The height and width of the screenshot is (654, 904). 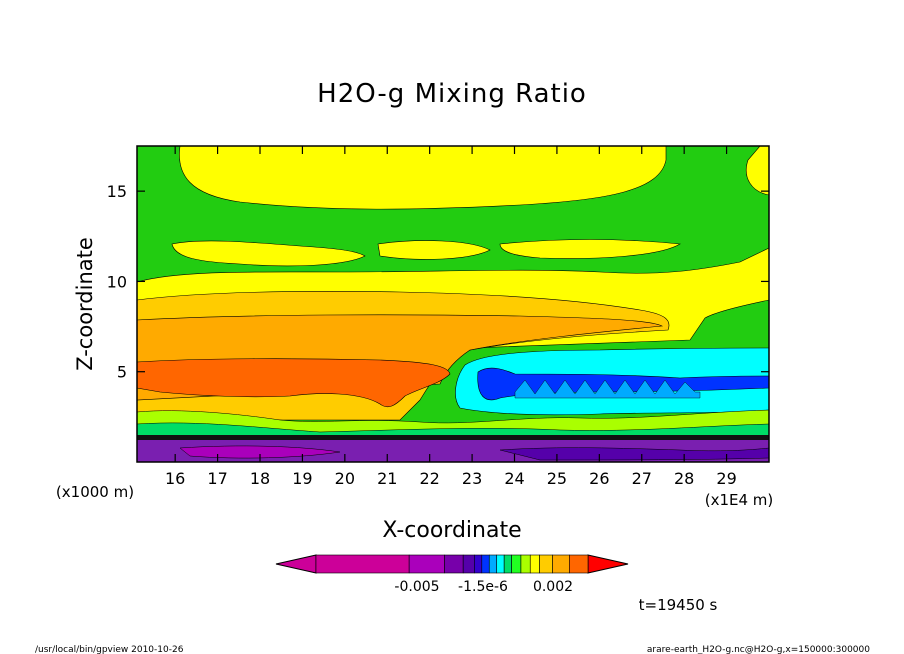 What do you see at coordinates (599, 478) in the screenshot?
I see `x-tick-label: 26` at bounding box center [599, 478].